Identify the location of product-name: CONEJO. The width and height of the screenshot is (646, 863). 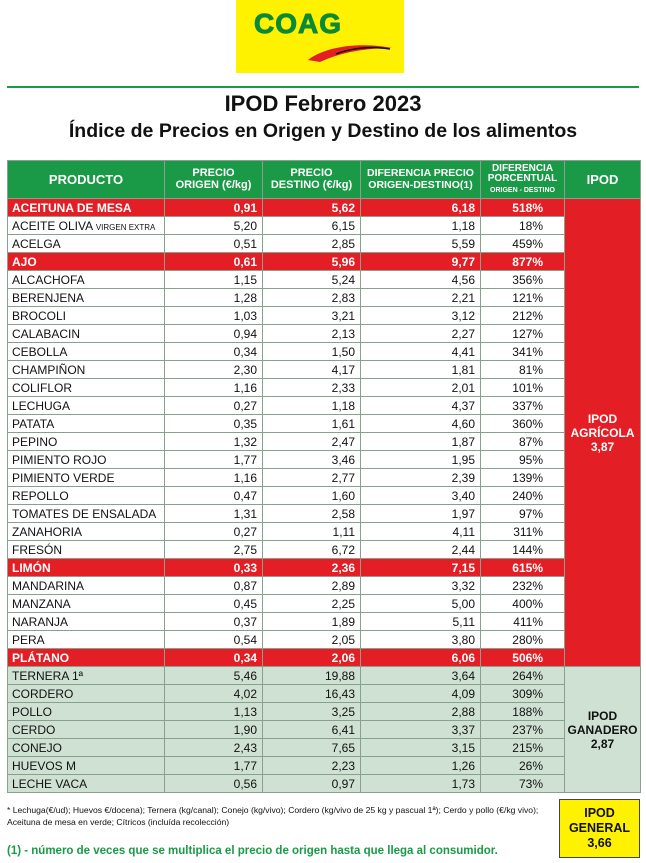
(86, 747).